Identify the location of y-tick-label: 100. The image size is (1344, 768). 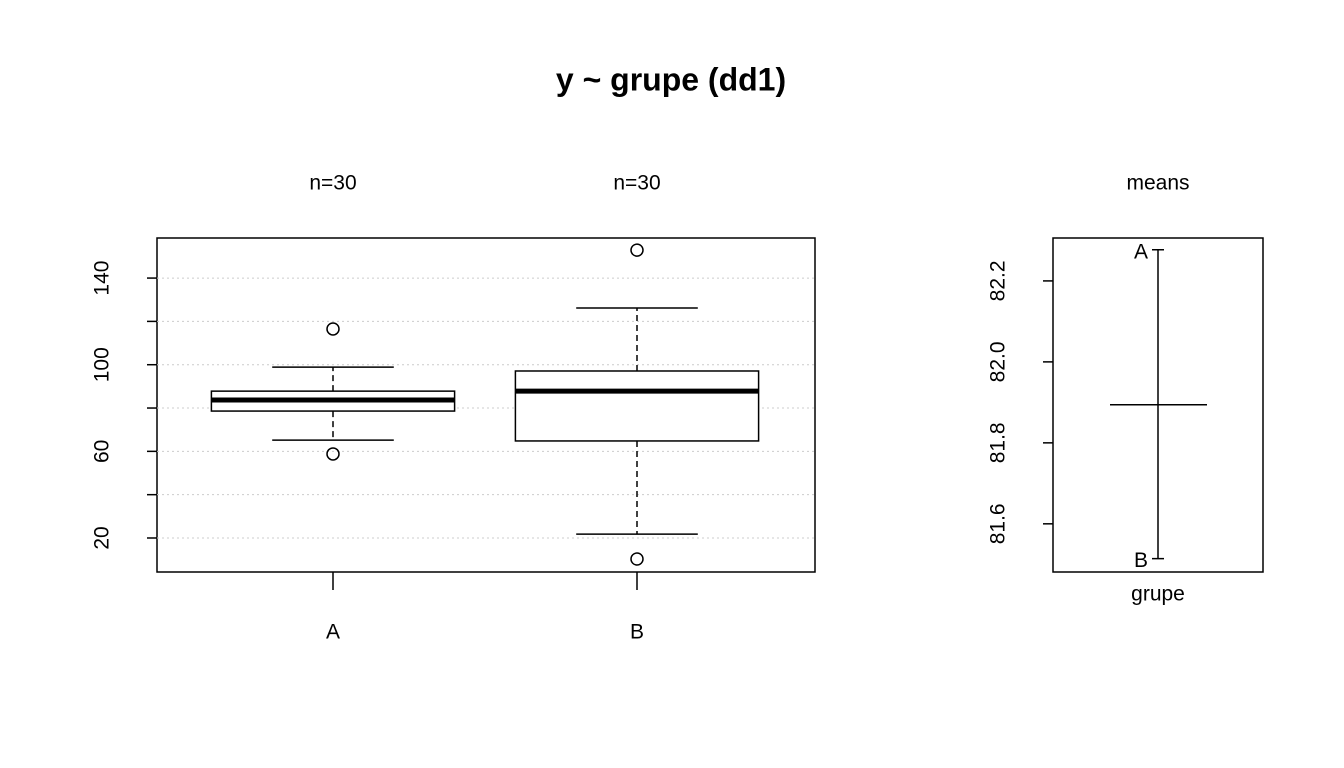
(102, 364).